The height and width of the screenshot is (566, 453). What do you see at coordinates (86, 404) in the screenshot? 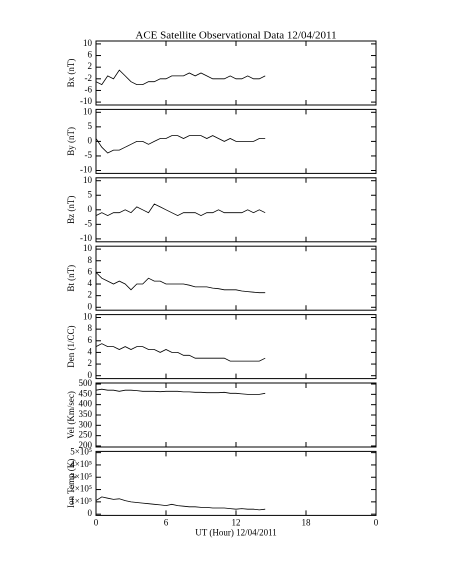
I see `y-tick-label: 400` at bounding box center [86, 404].